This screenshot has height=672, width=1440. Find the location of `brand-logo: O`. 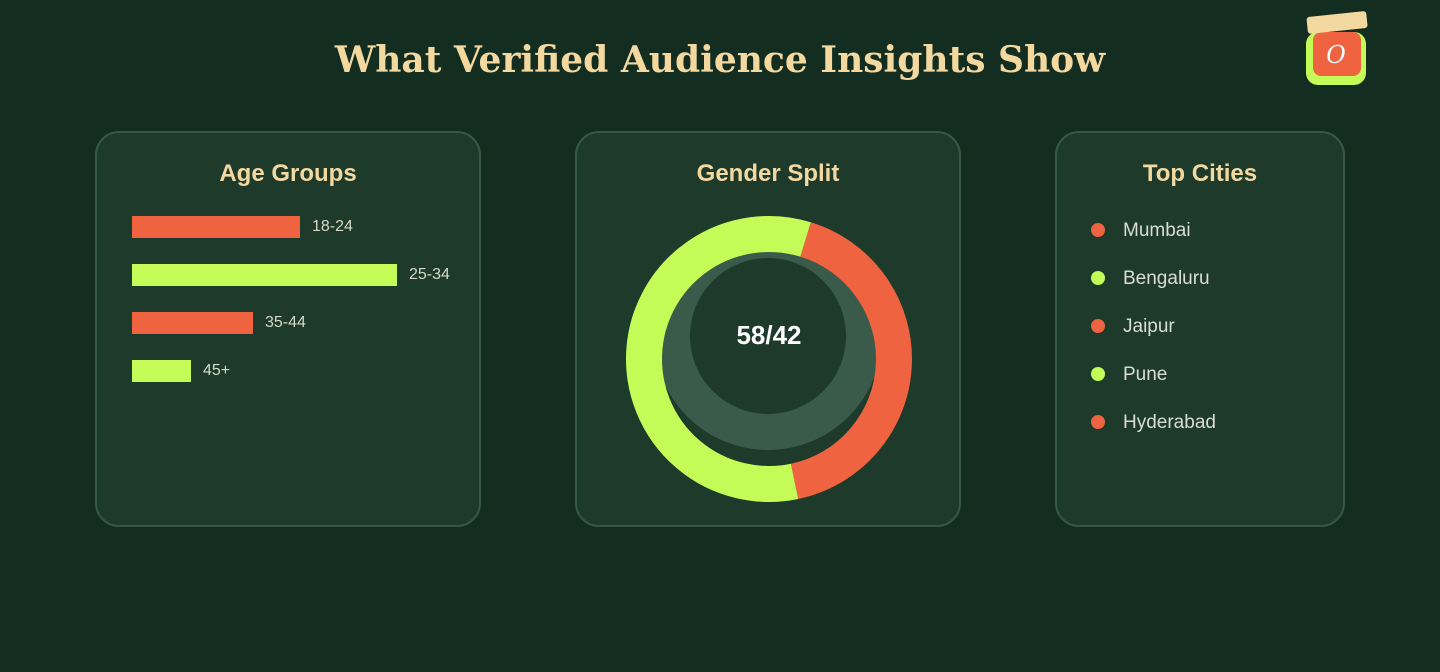

brand-logo: O is located at coordinates (1337, 48).